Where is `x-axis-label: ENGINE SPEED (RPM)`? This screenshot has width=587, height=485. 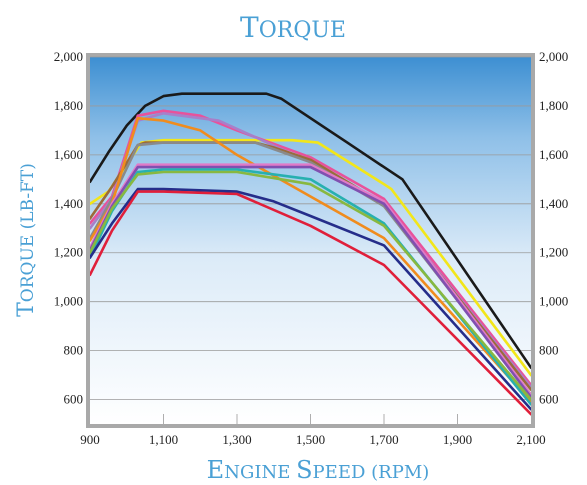 x-axis-label: ENGINE SPEED (RPM) is located at coordinates (318, 470).